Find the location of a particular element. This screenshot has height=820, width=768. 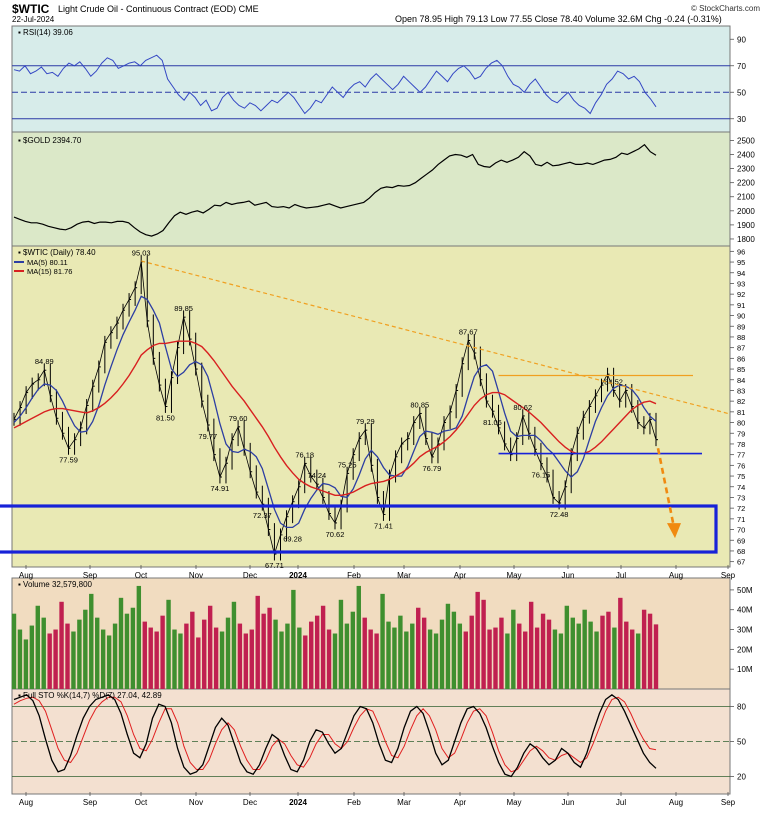

rsi-axis-tick-label: 30 is located at coordinates (741, 119).